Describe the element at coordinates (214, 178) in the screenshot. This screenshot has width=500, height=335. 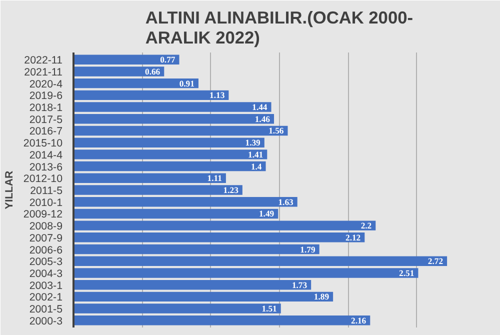
I see `data-label: 1.11` at that location.